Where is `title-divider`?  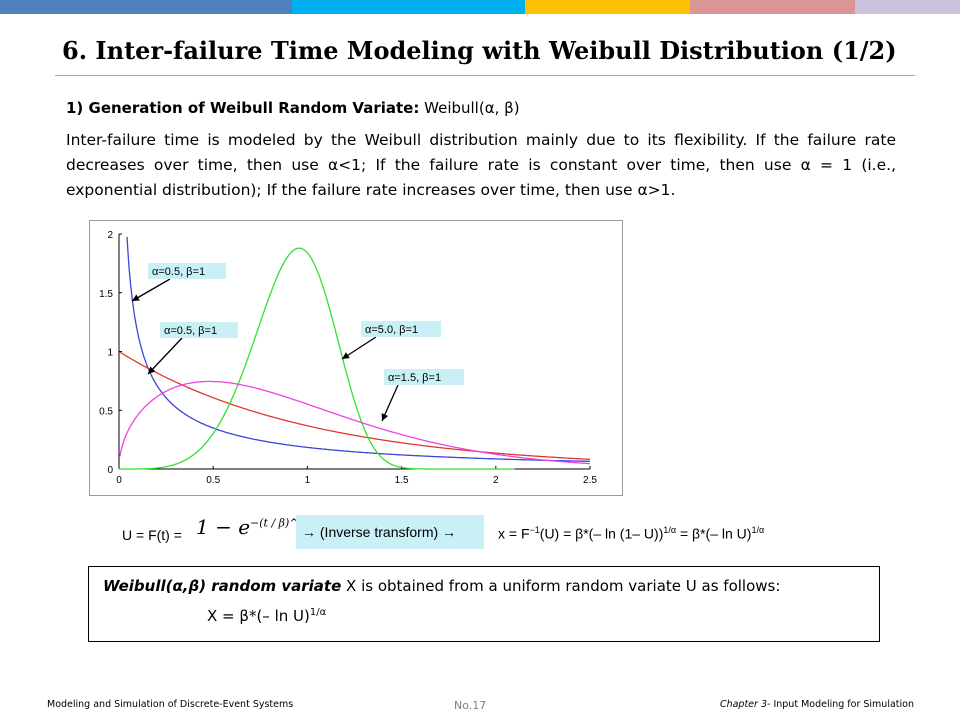
title-divider is located at coordinates (485, 75).